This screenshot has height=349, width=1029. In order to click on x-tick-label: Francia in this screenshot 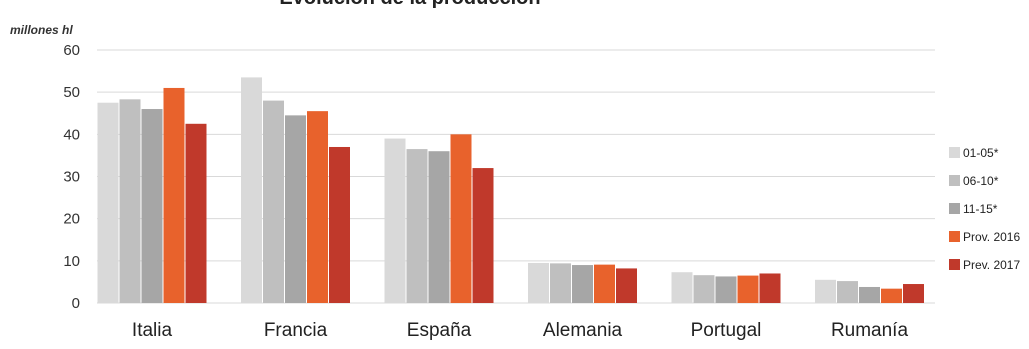, I will do `click(296, 330)`.